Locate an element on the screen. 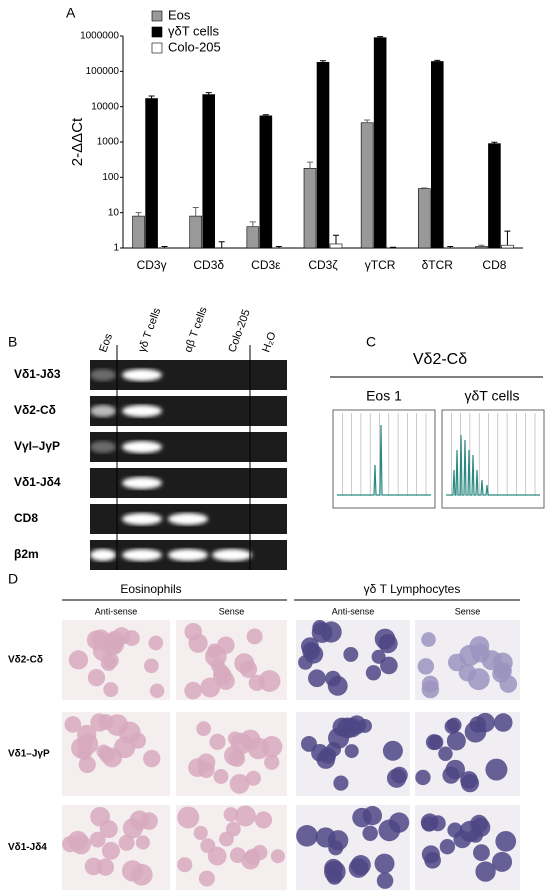 The image size is (552, 893). row-label: β2m is located at coordinates (26, 554).